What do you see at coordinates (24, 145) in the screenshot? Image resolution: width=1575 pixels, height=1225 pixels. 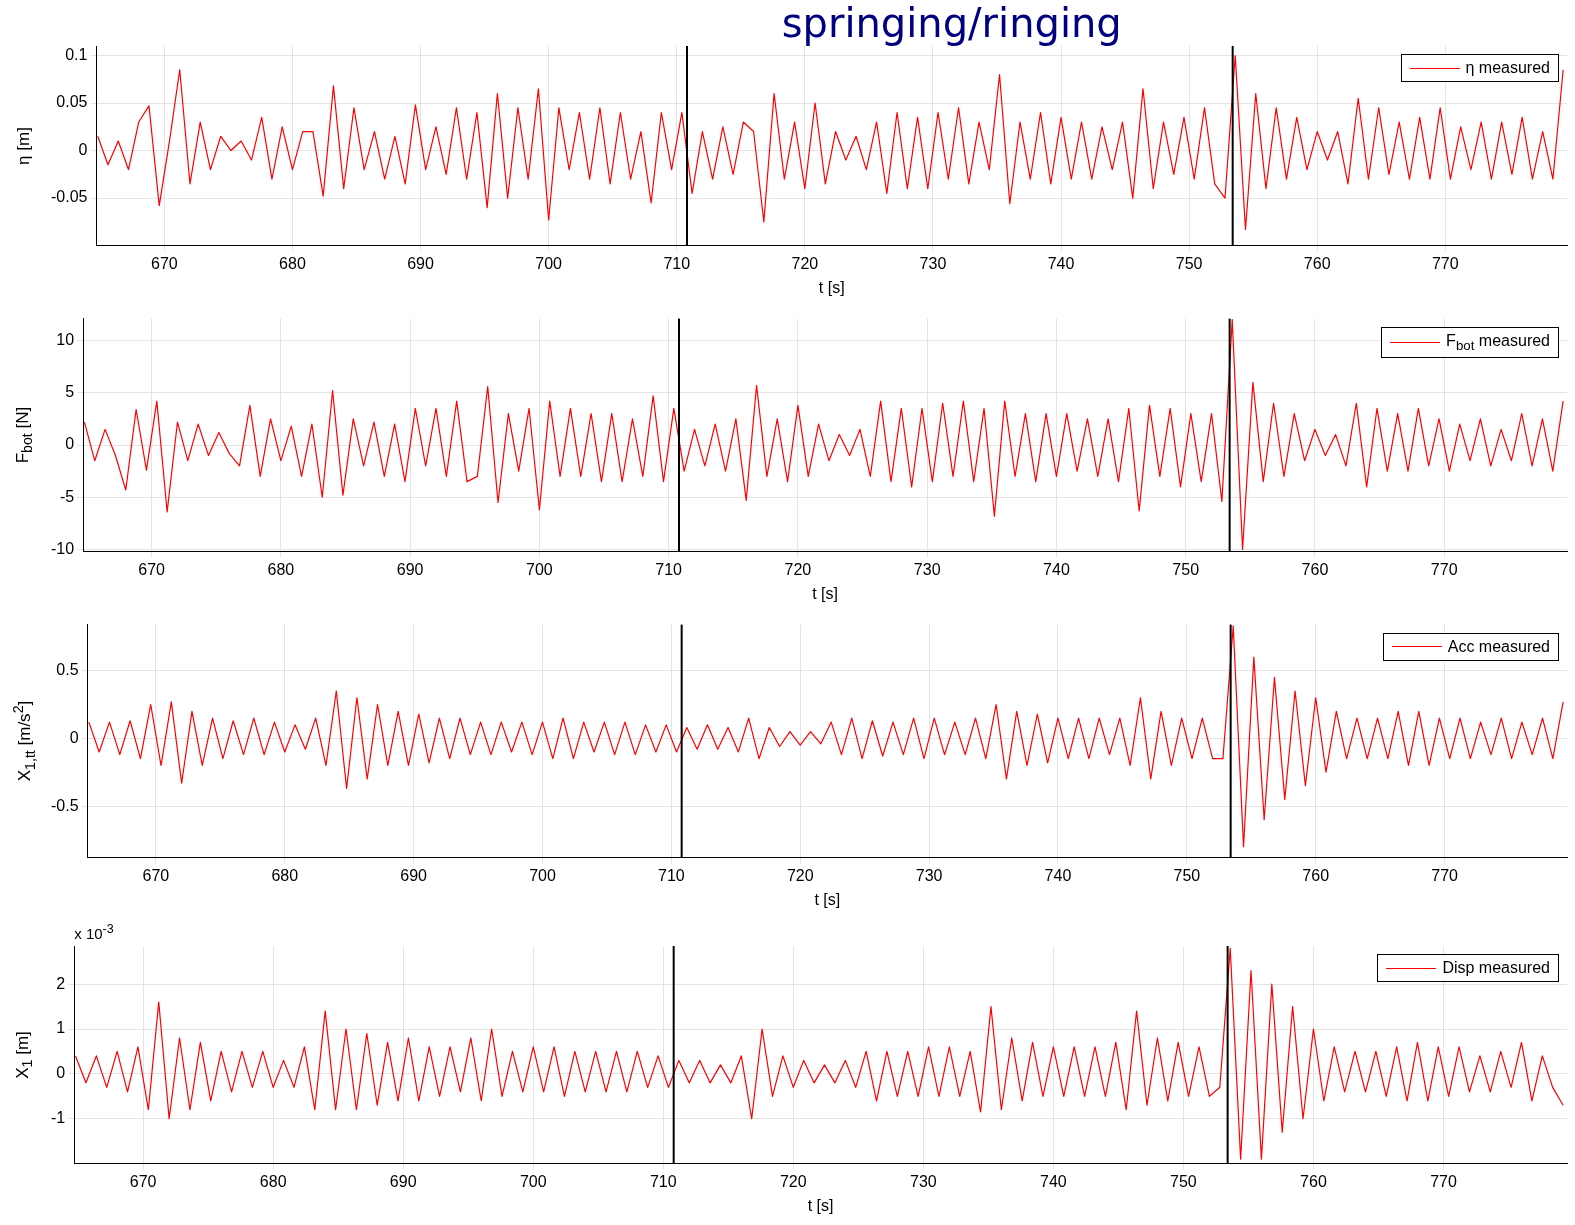 I see `y-axis-title: η [m]` at bounding box center [24, 145].